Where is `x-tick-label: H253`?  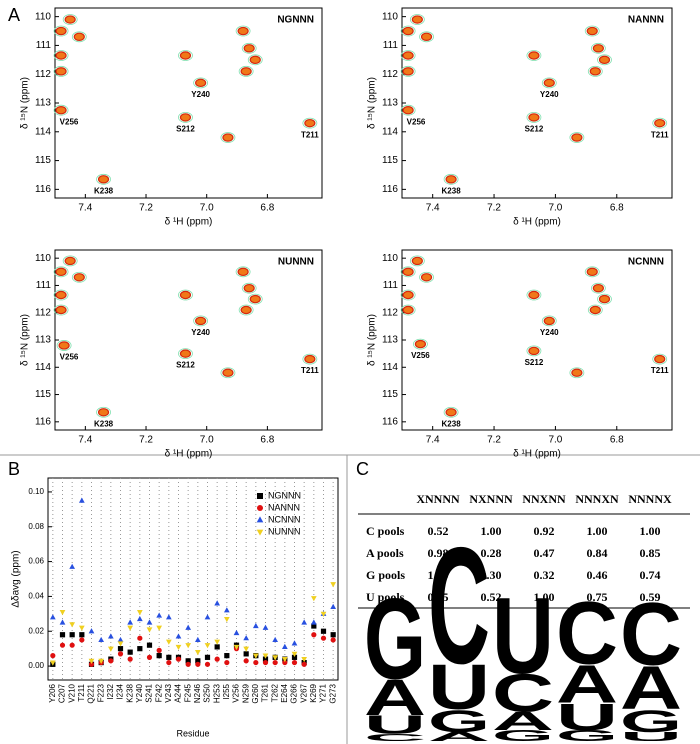
x-tick-label: H253 is located at coordinates (216, 693).